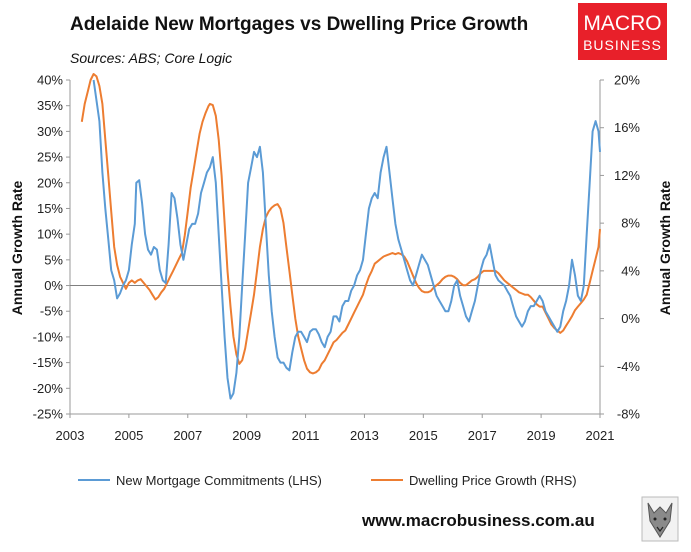 The image size is (691, 552). I want to click on logo-line2: BUSINESS, so click(622, 45).